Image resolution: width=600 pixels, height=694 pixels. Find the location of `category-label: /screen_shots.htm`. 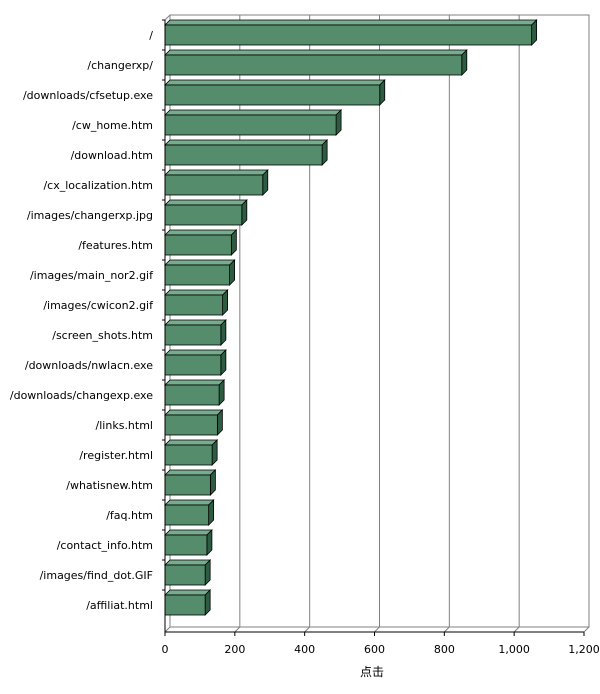

category-label: /screen_shots.htm is located at coordinates (102, 335).